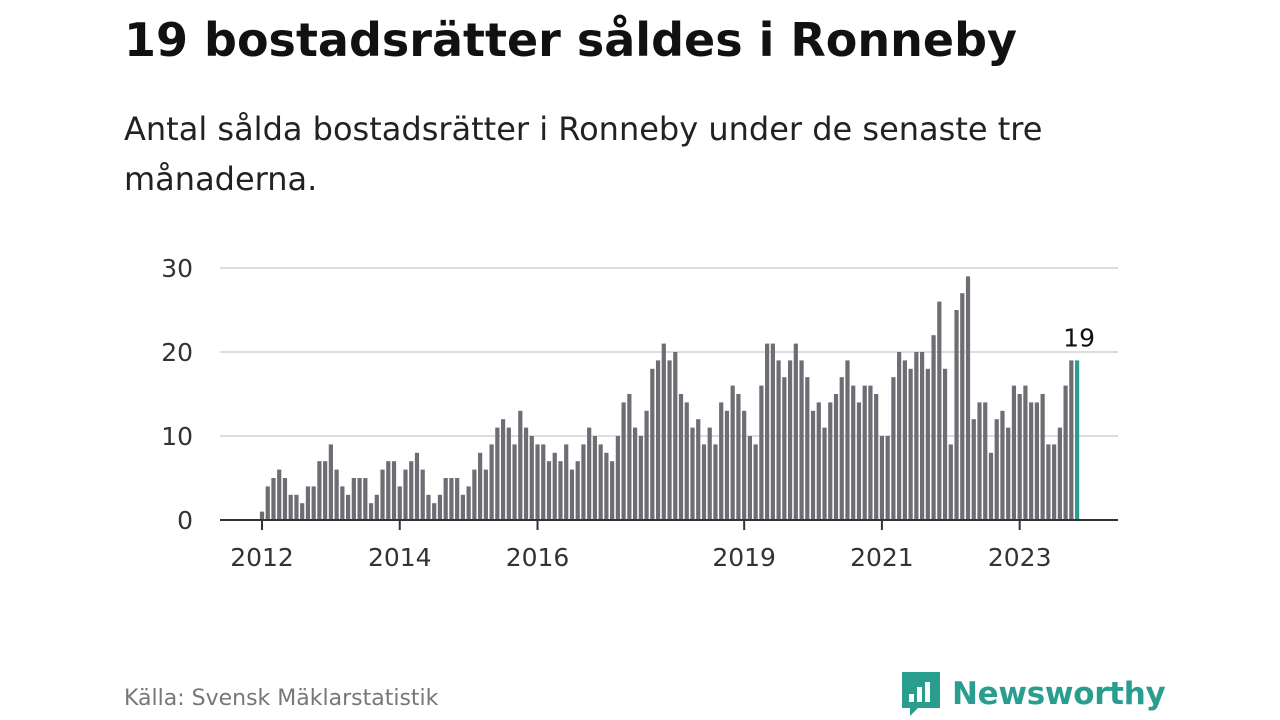 Image resolution: width=1280 pixels, height=720 pixels. Describe the element at coordinates (571, 40) in the screenshot. I see `chart-title: 19 bostadsrätter såldes i Ronneby` at that location.